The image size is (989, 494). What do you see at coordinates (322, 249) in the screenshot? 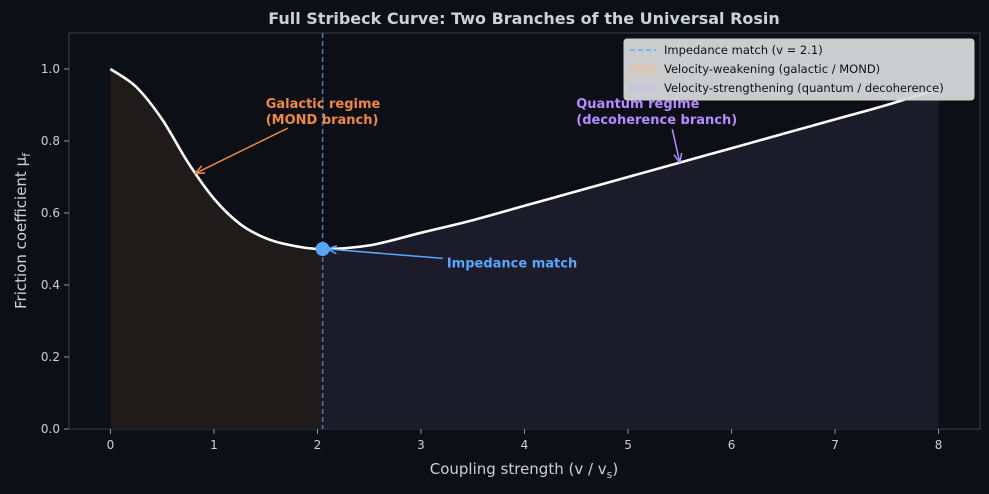
I see `impedance-match-point` at bounding box center [322, 249].